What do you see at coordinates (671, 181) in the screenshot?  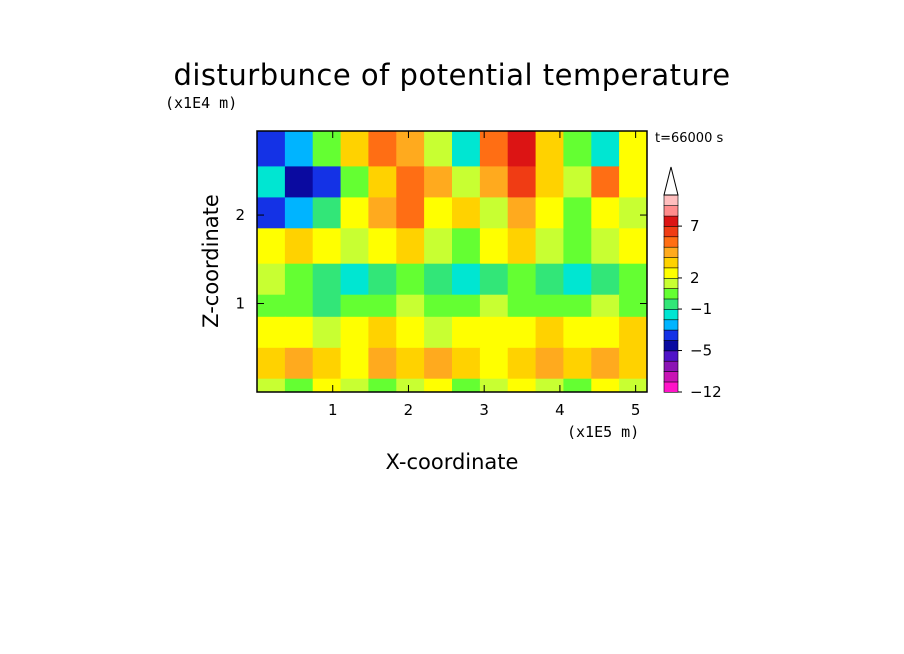 I see `colorbar-extension` at bounding box center [671, 181].